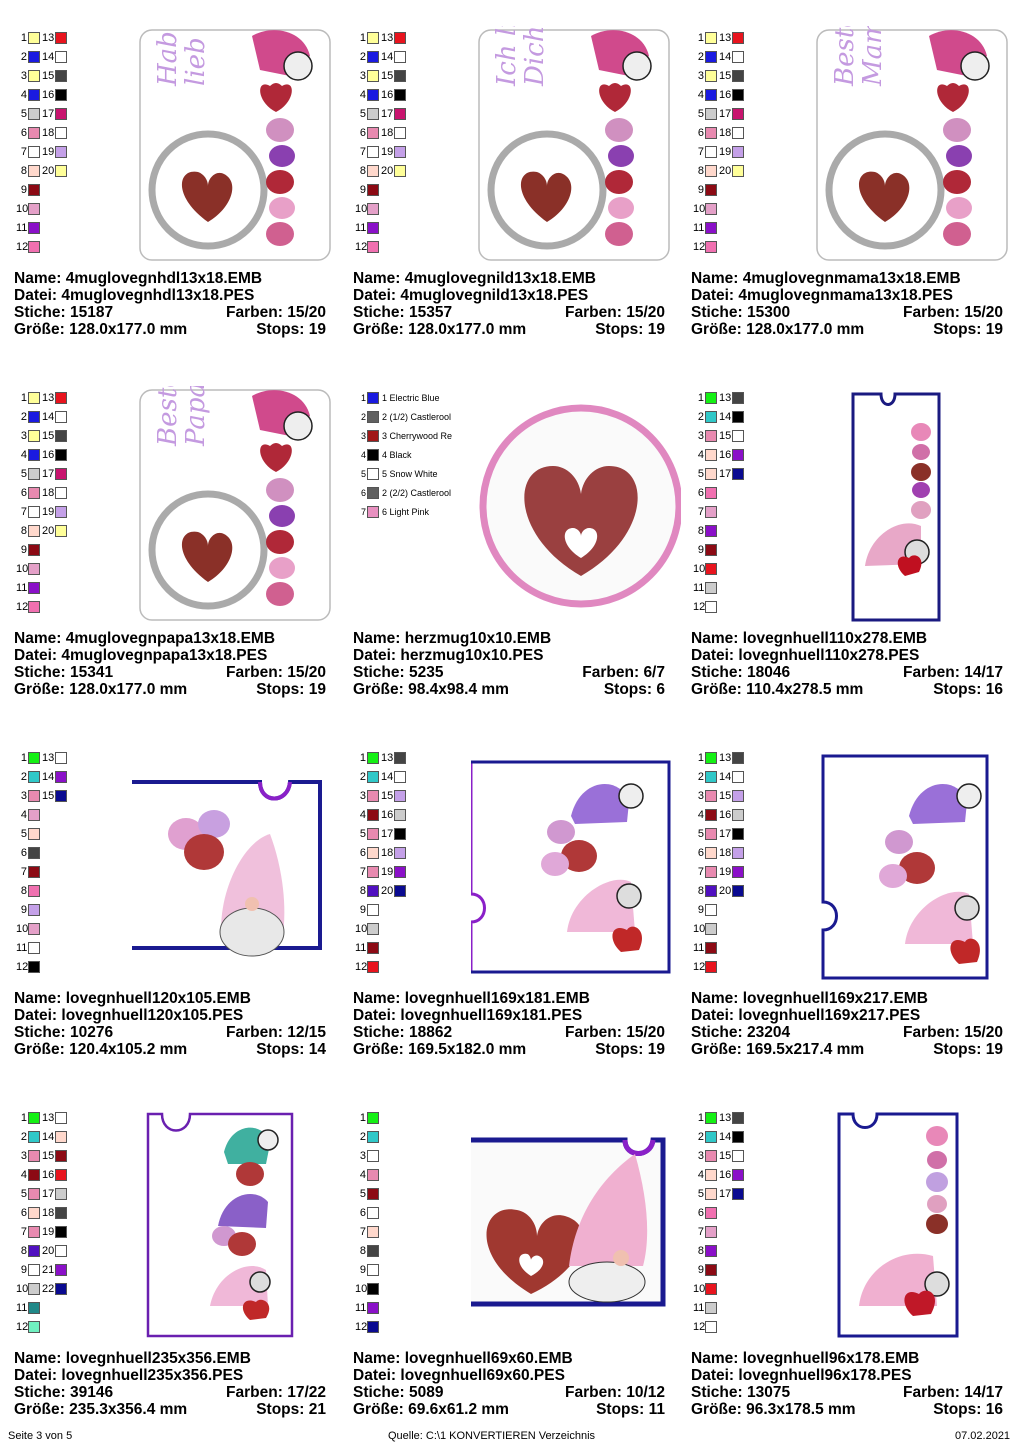 The height and width of the screenshot is (1448, 1024). What do you see at coordinates (51, 94) in the screenshot?
I see `swatch-row: 4 16` at bounding box center [51, 94].